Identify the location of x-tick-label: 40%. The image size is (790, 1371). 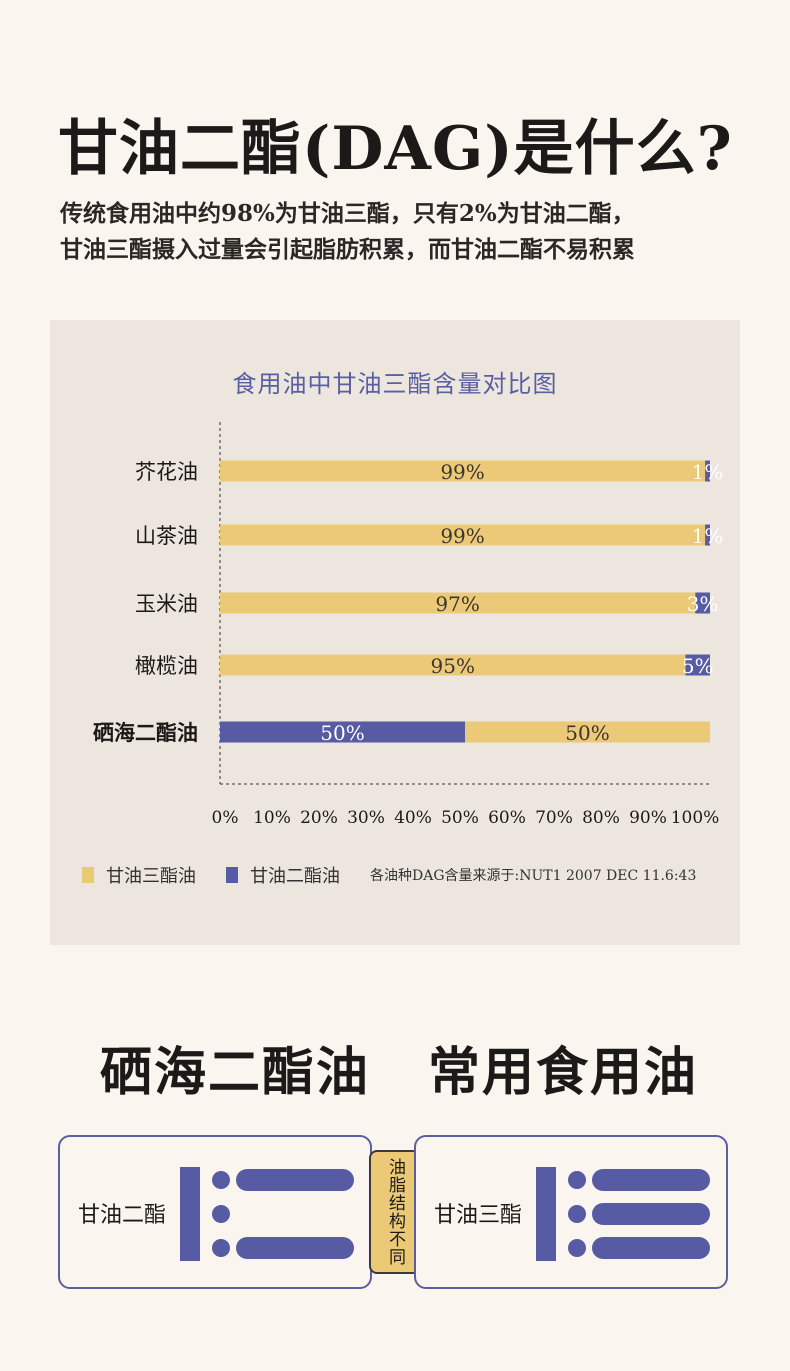
(413, 818).